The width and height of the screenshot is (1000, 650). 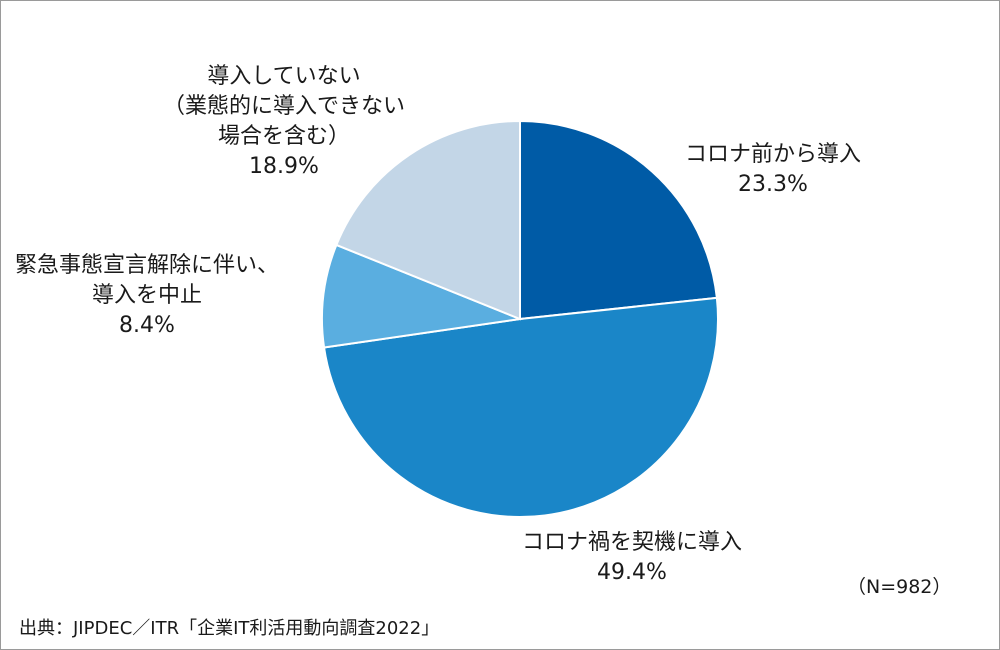 What do you see at coordinates (229, 628) in the screenshot?
I see `source-caption: 出典：JIPDEC／ITR「企業IT利活用動向調査2022」` at bounding box center [229, 628].